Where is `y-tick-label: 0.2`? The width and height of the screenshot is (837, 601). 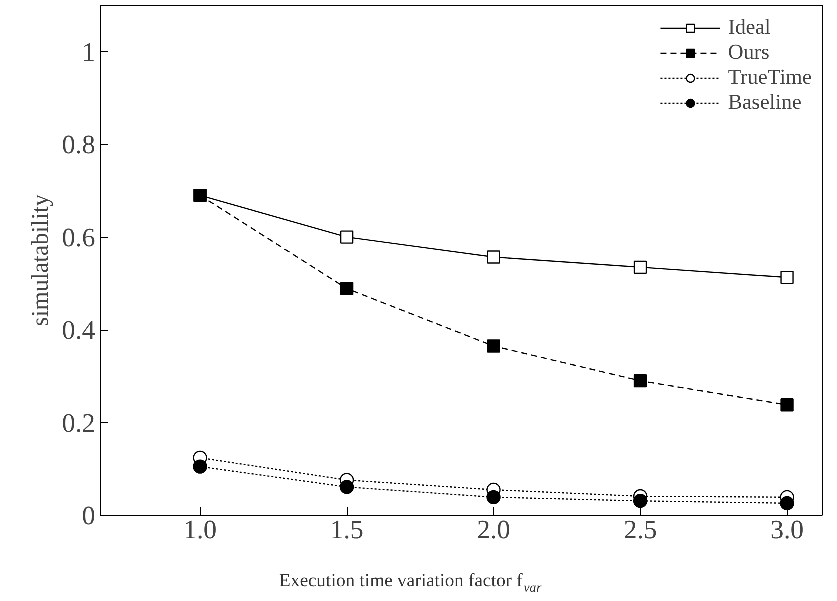 y-tick-label: 0.2 is located at coordinates (79, 423).